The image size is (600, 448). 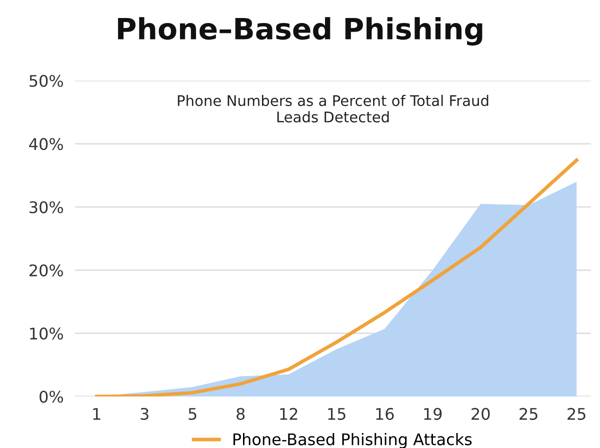 I want to click on legend-label: Phone-Based Phishing Attacks, so click(x=352, y=440).